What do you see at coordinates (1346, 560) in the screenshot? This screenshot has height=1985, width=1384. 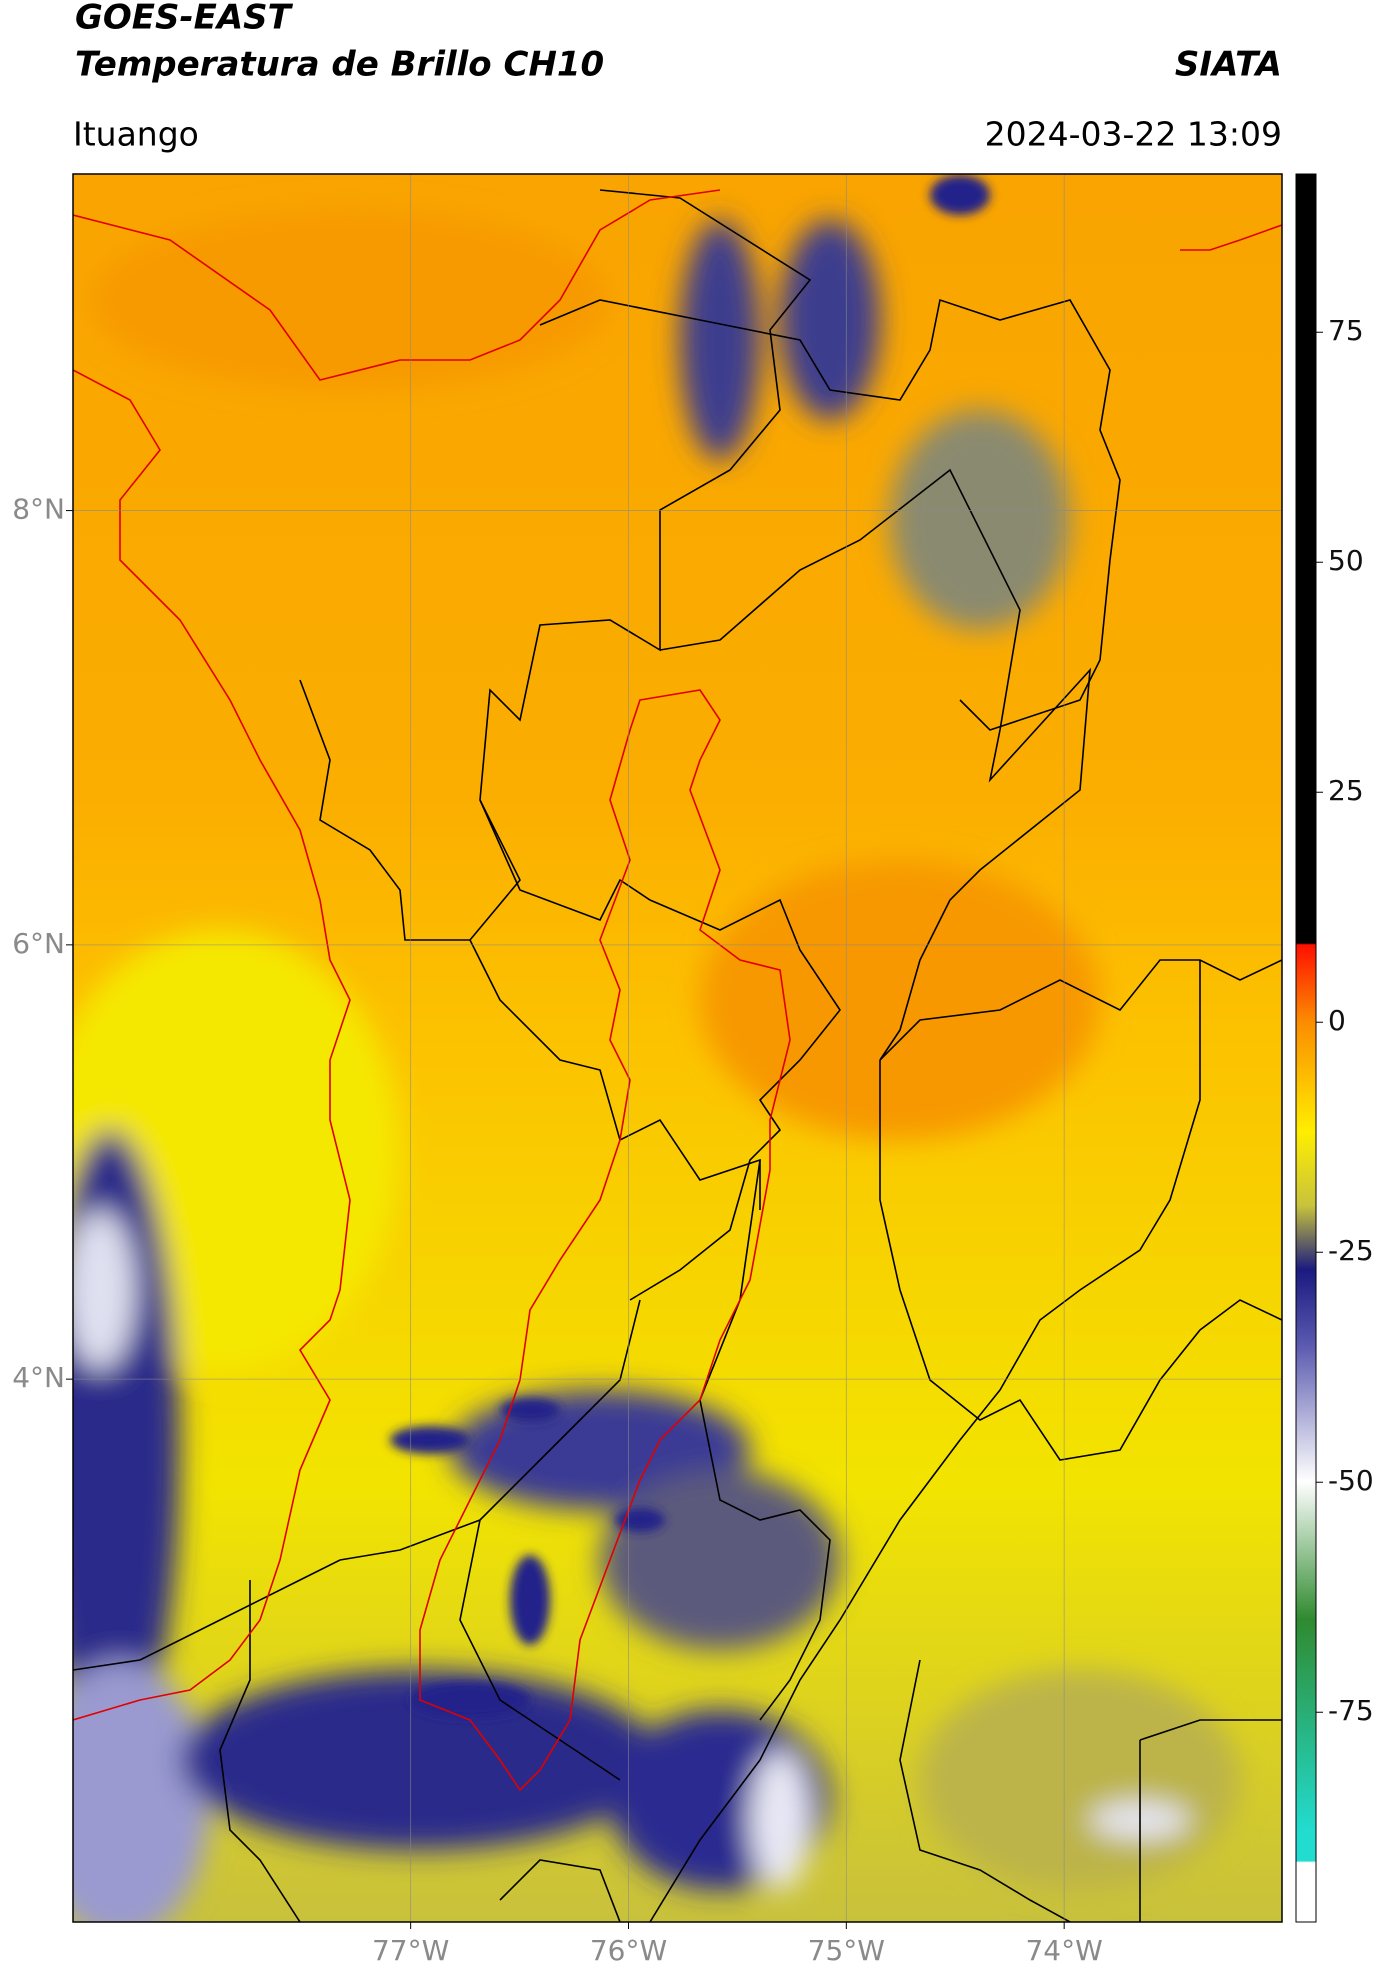 I see `colorbar-label: 50` at bounding box center [1346, 560].